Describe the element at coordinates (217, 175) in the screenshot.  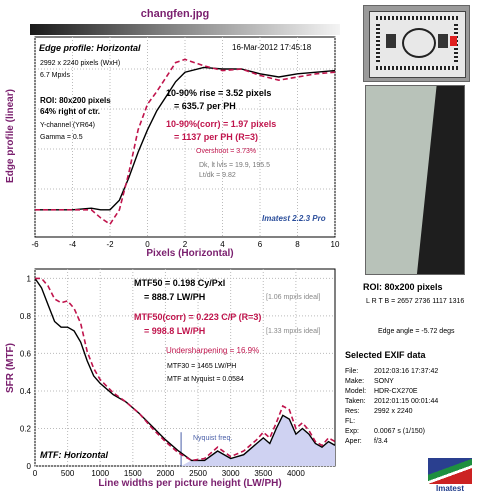
I see `light-dark-ratio: Lt/dk = 9.82` at that location.